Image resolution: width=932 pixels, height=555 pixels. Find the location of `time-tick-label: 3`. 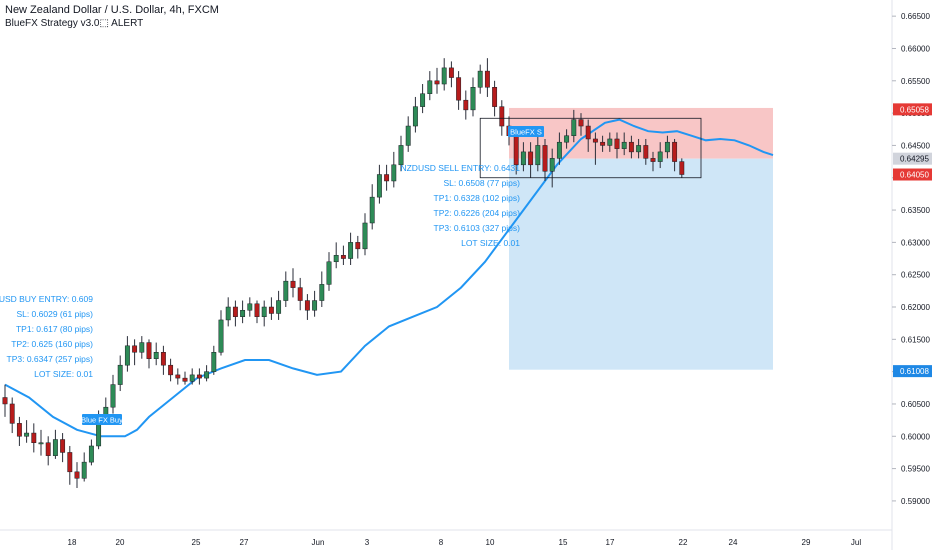

time-tick-label: 3 is located at coordinates (367, 542).